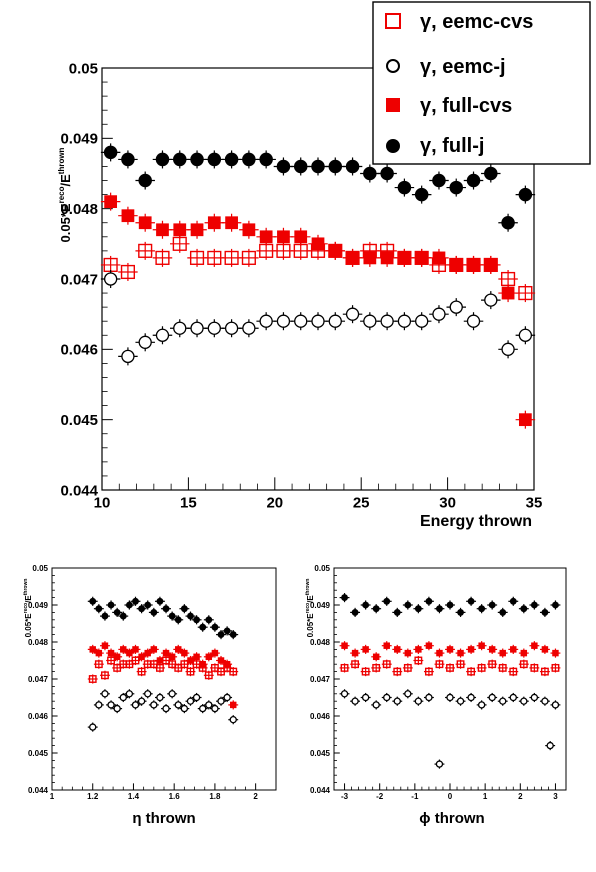 The width and height of the screenshot is (596, 872). What do you see at coordinates (215, 796) in the screenshot?
I see `x-tick-label: 1.8` at bounding box center [215, 796].